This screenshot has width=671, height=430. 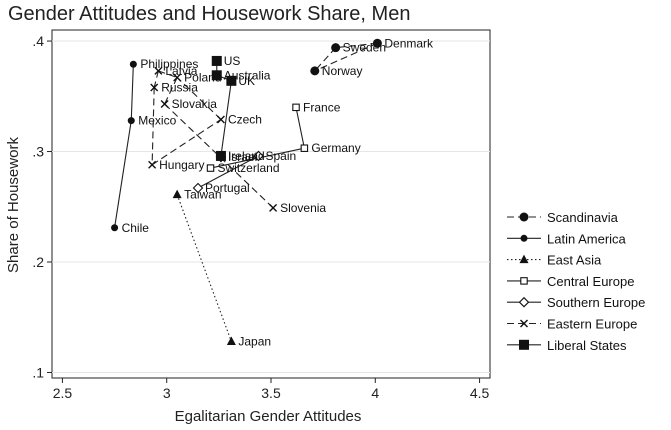 What do you see at coordinates (136, 228) in the screenshot?
I see `point-label-chile: Chile` at bounding box center [136, 228].